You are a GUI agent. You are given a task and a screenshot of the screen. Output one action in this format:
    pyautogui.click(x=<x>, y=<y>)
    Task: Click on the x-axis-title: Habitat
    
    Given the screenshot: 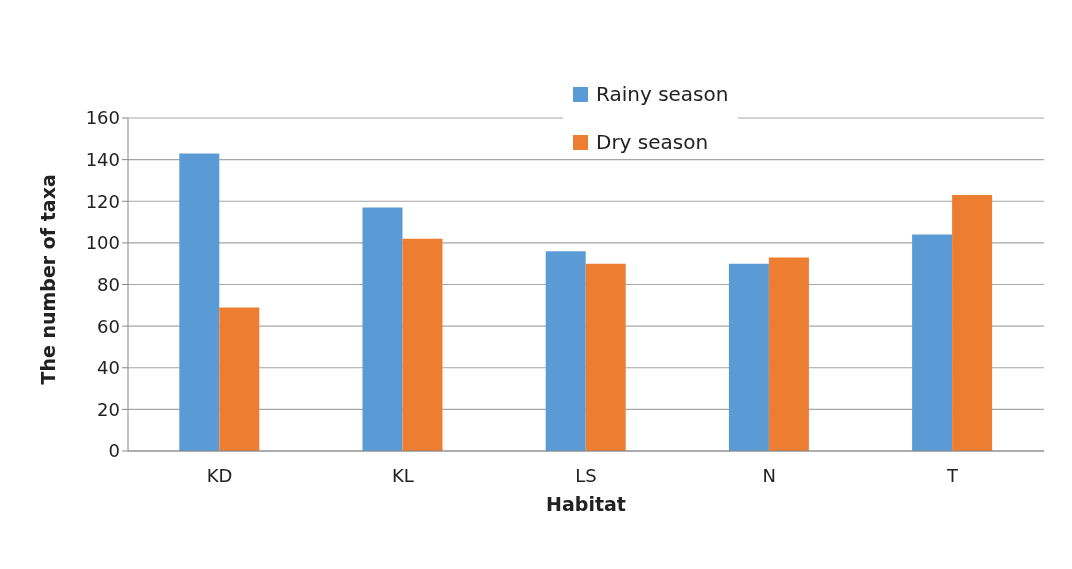 What is the action you would take?
    pyautogui.click(x=586, y=504)
    